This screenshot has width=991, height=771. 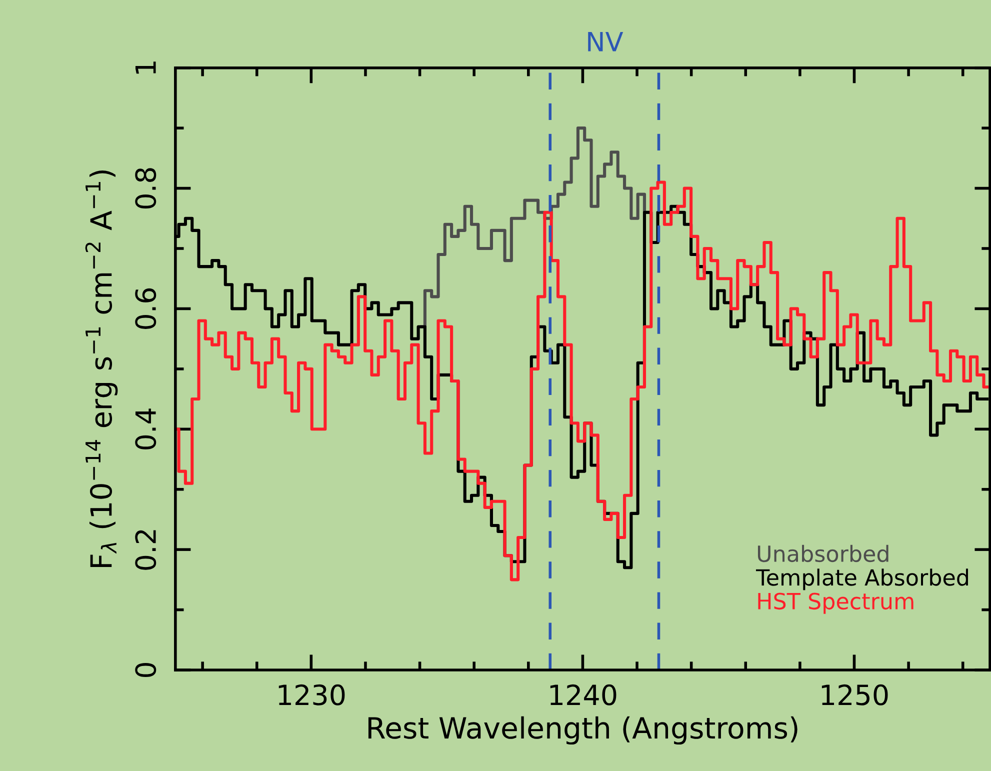 What do you see at coordinates (862, 579) in the screenshot?
I see `legend-label: Template Absorbed` at bounding box center [862, 579].